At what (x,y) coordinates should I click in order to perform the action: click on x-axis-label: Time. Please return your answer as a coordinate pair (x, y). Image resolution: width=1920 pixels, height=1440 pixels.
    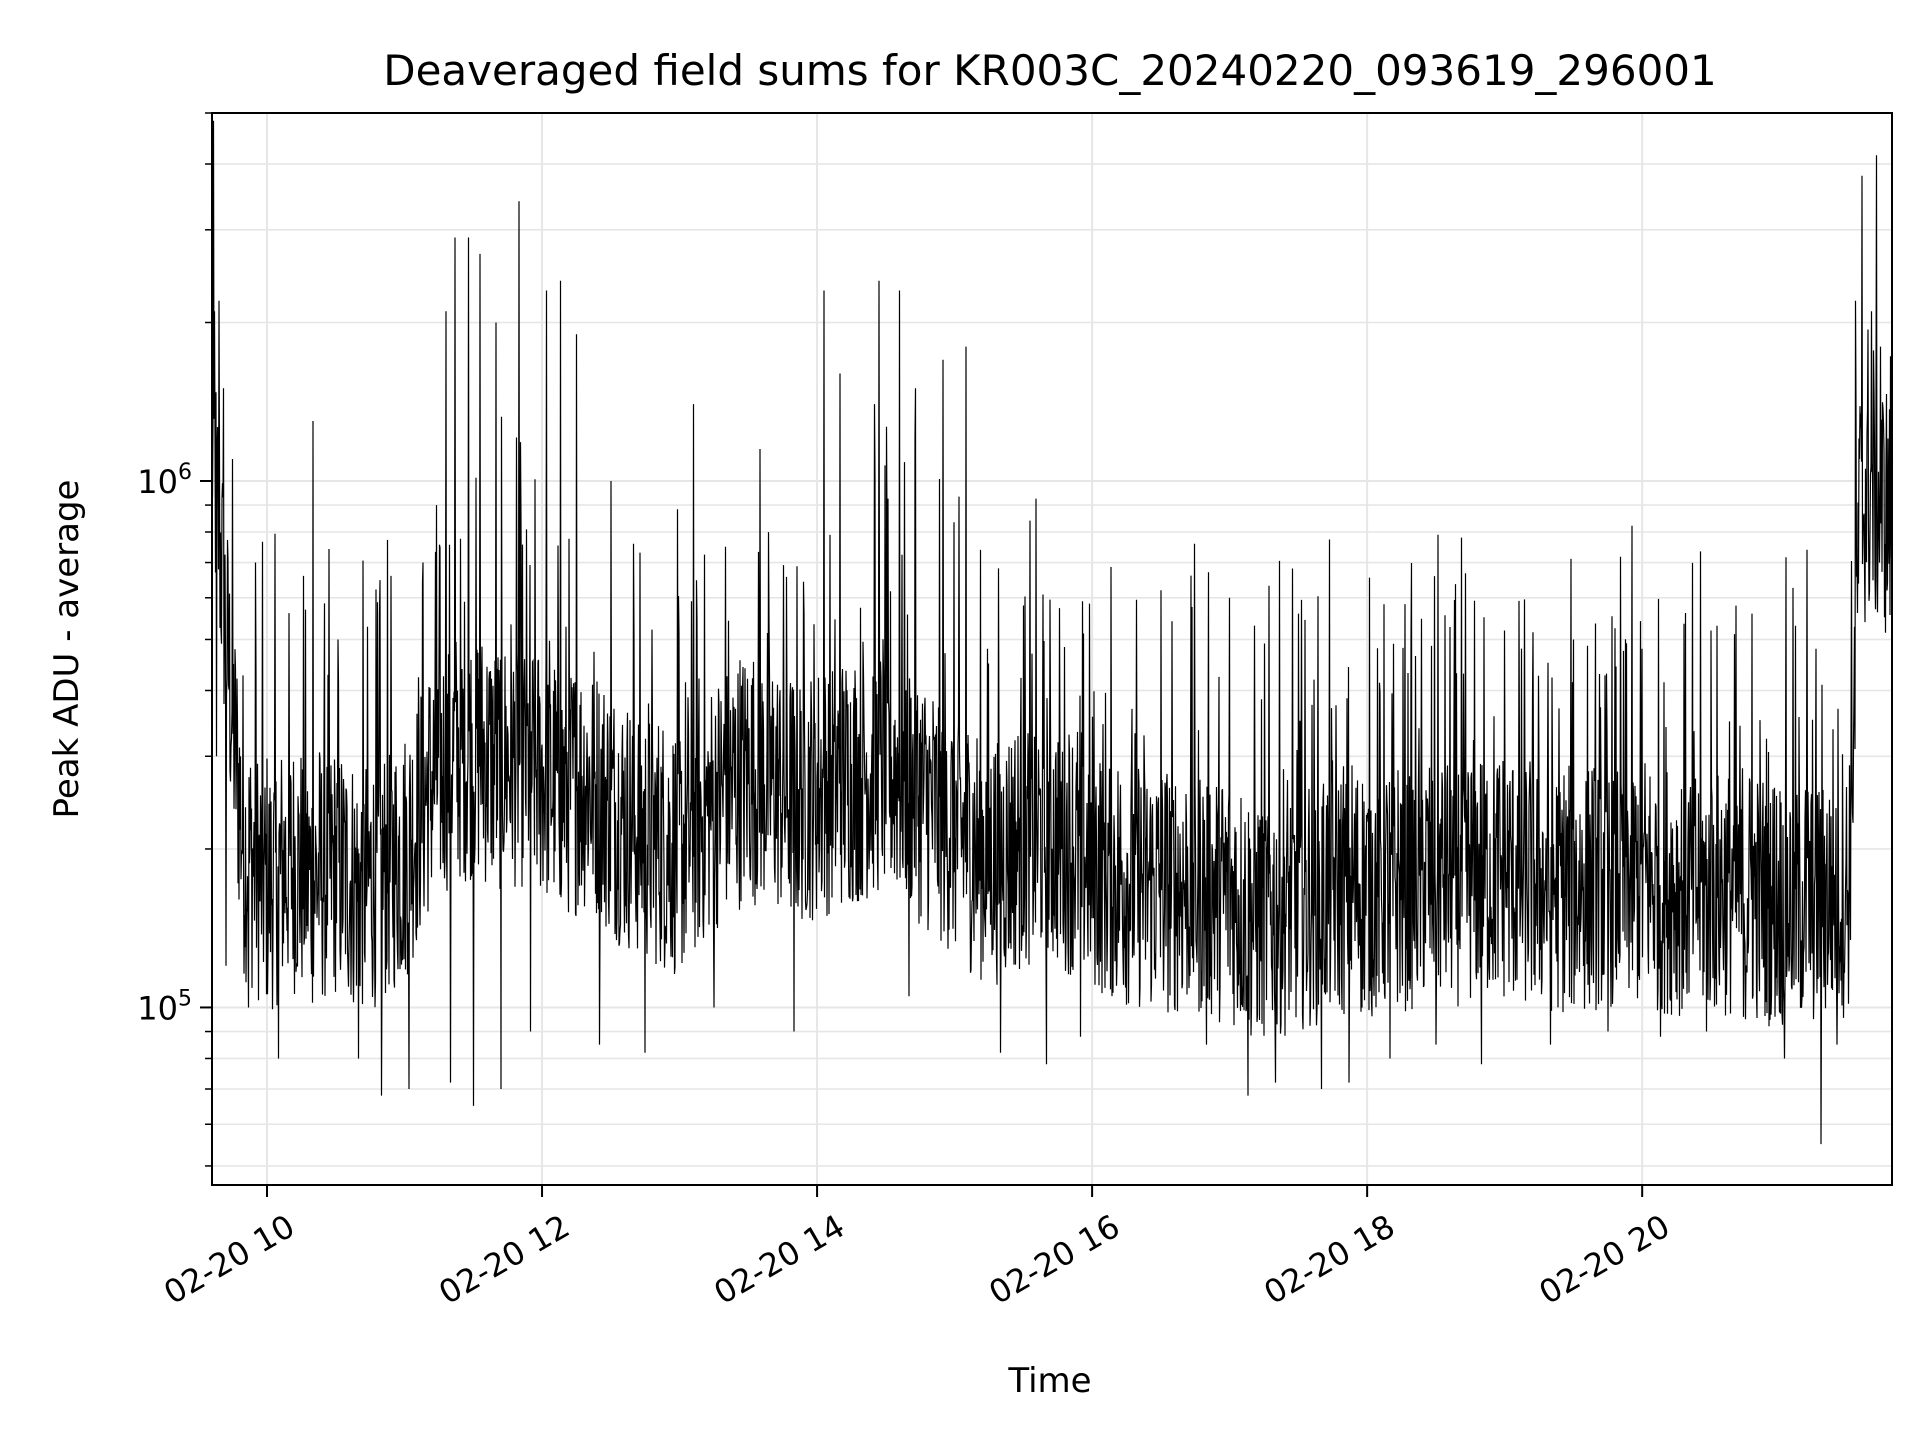
    Looking at the image, I should click on (1049, 1381).